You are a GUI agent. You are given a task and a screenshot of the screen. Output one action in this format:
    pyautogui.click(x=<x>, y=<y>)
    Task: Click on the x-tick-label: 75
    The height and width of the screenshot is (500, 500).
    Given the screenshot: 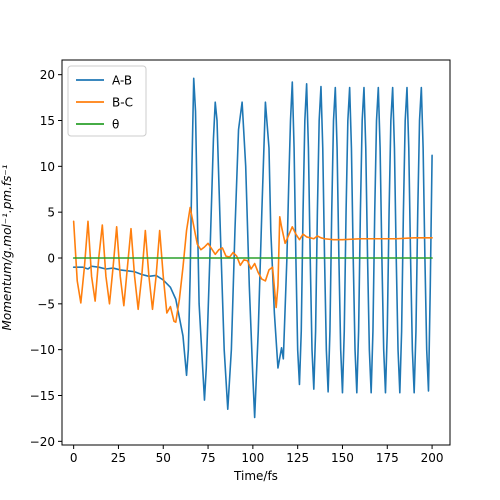 What is the action you would take?
    pyautogui.click(x=207, y=458)
    